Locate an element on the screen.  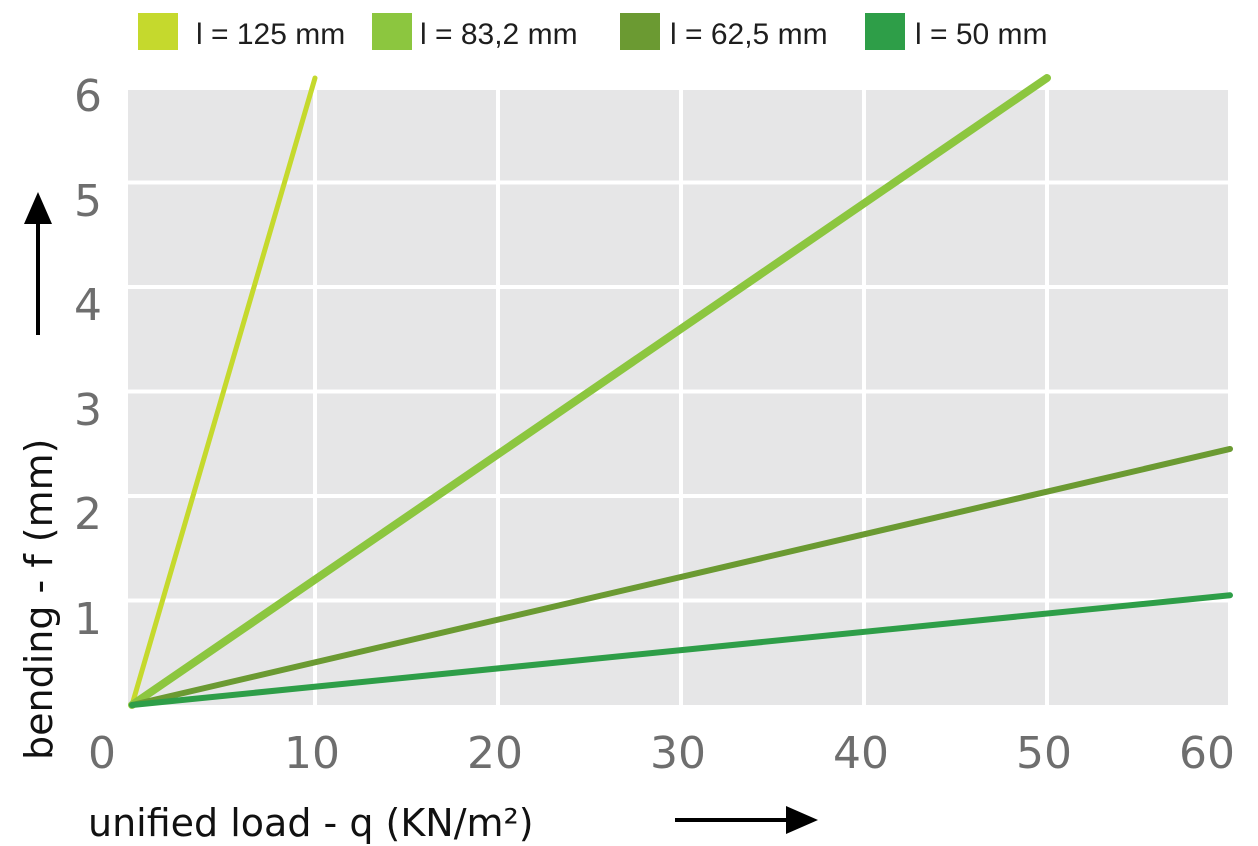
y-tick-label: 4 is located at coordinates (88, 305).